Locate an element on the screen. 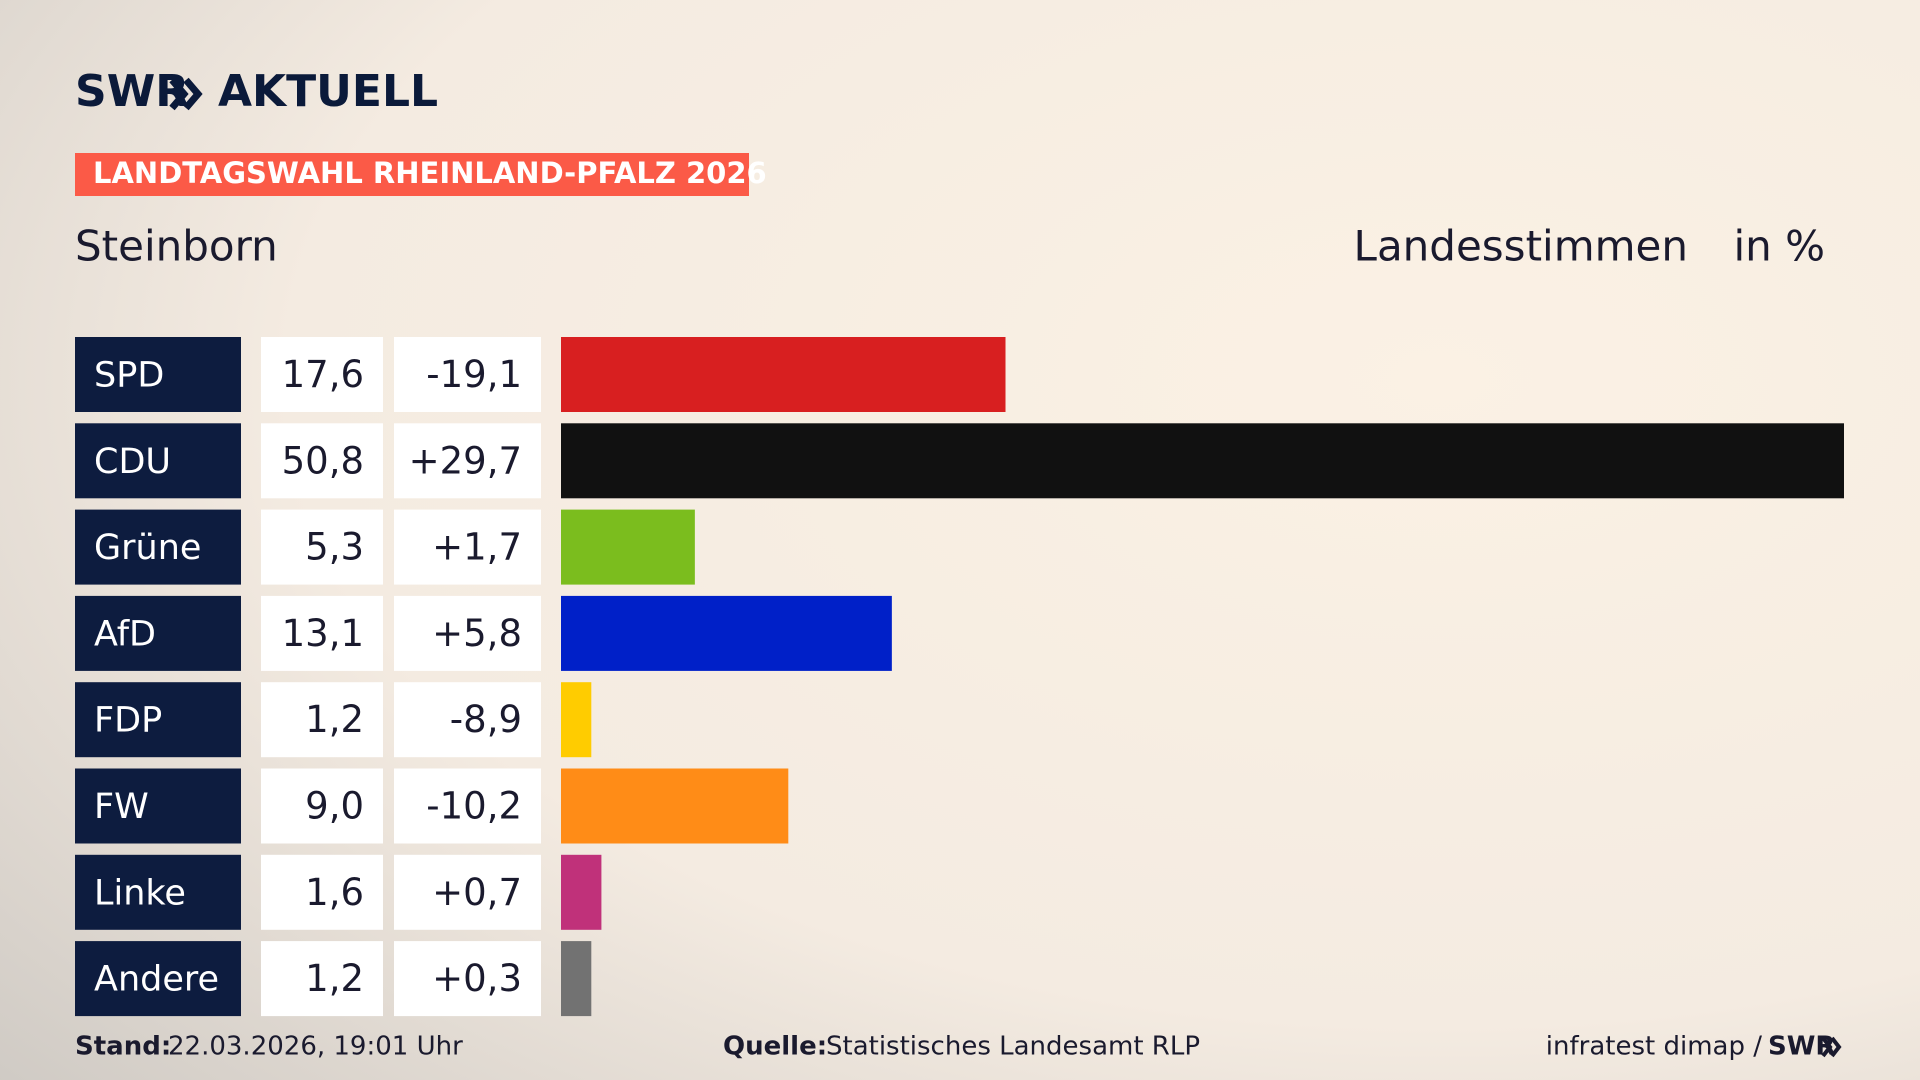 The image size is (1920, 1080). party-name: Grüne is located at coordinates (147, 548).